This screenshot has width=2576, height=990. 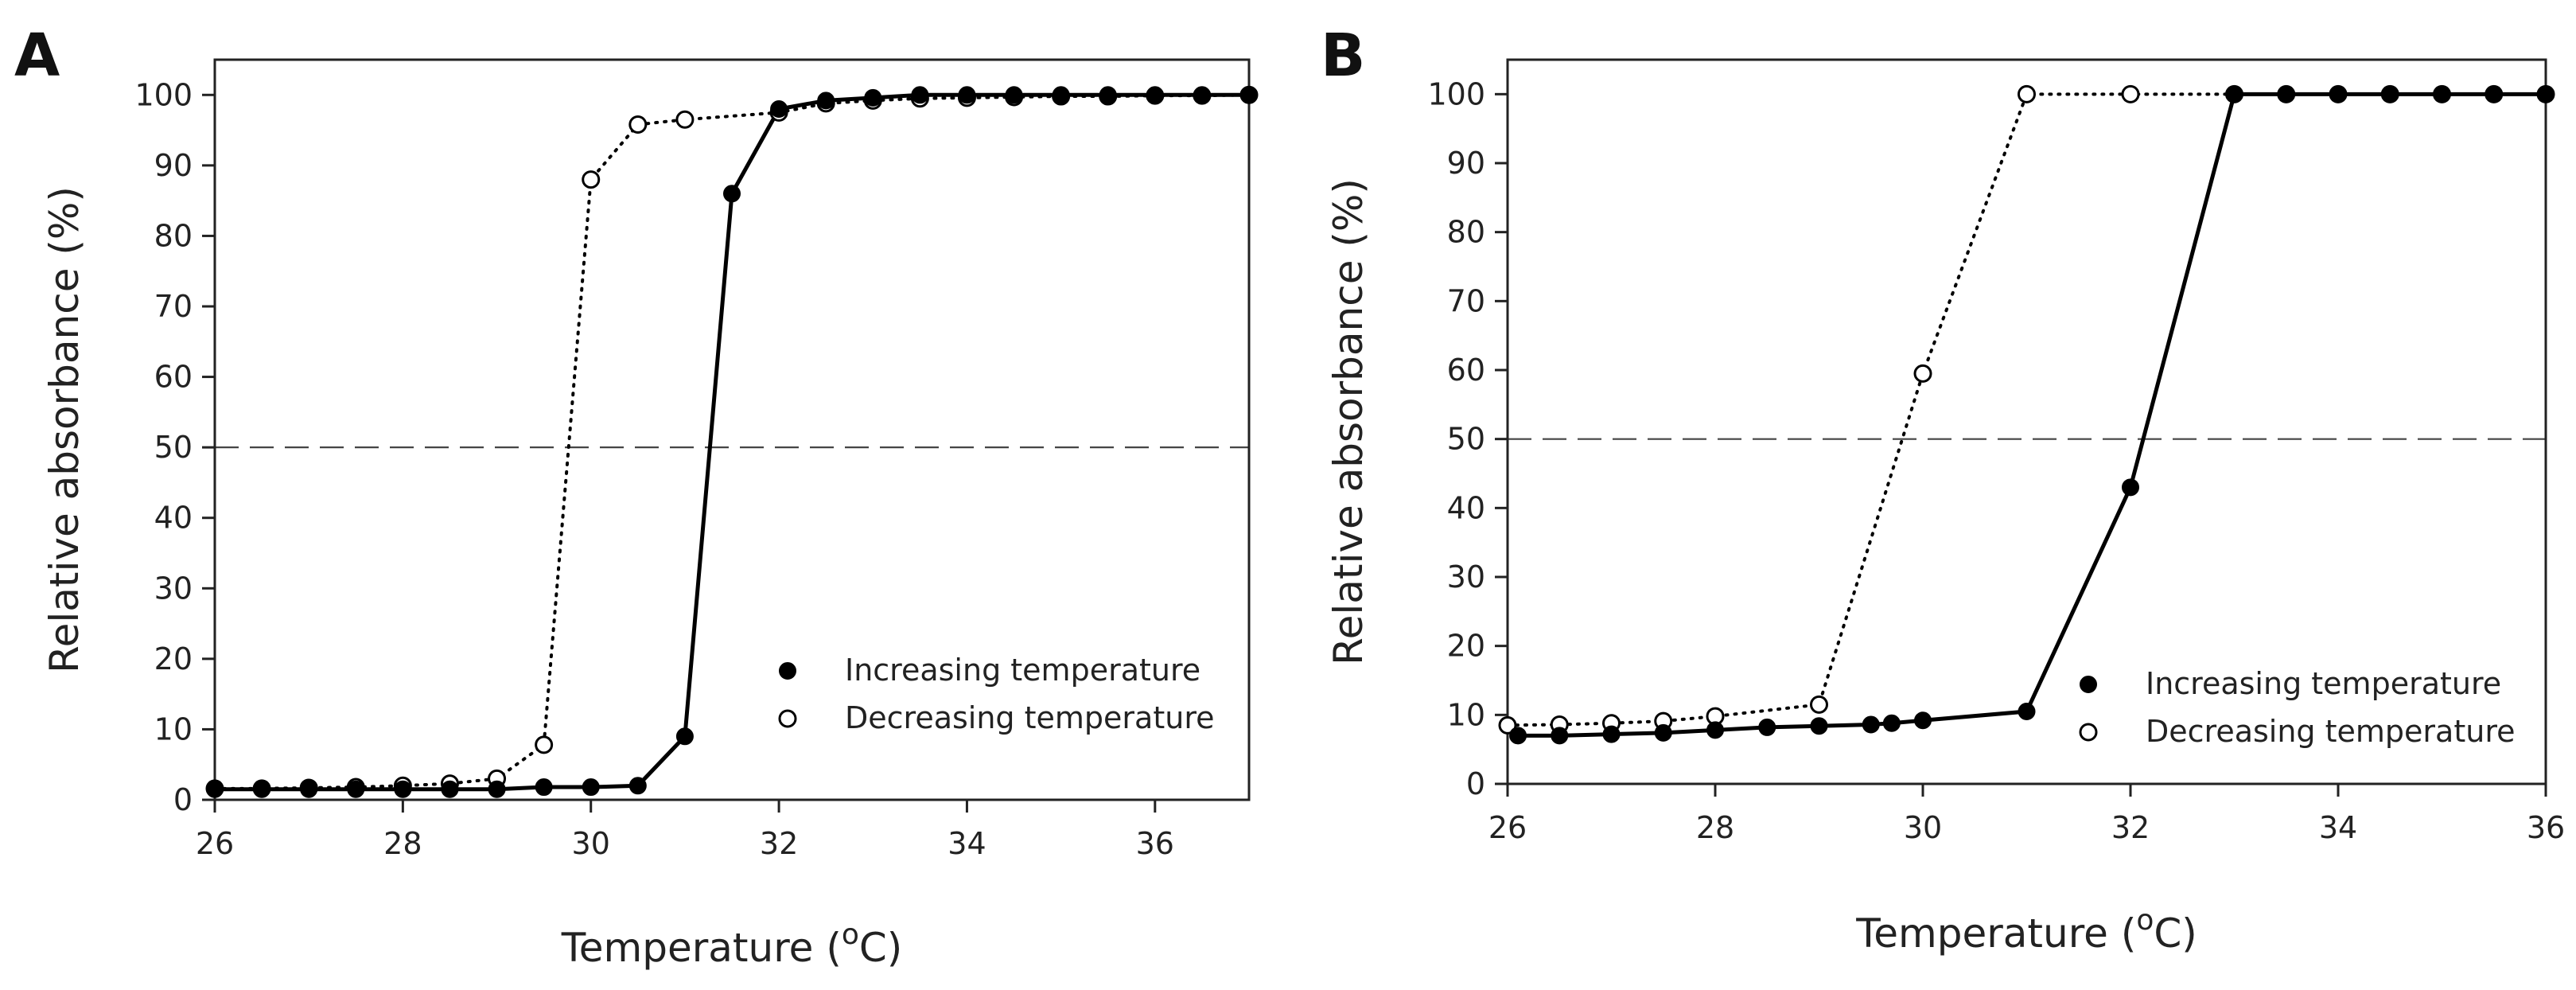 What do you see at coordinates (37, 56) in the screenshot?
I see `panel-label: A` at bounding box center [37, 56].